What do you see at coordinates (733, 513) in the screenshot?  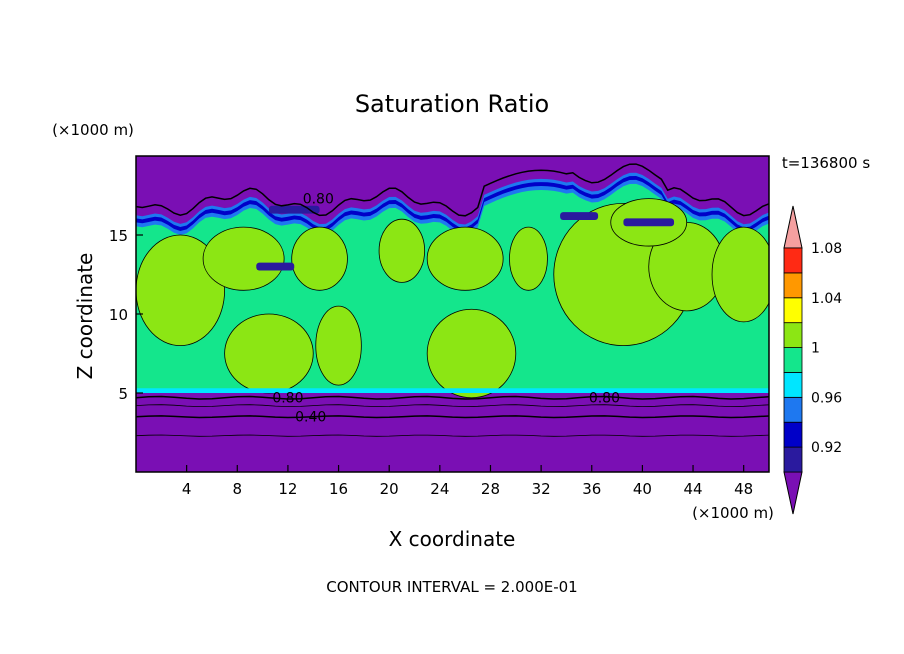 I see `x-units-label: (×1000 m)` at bounding box center [733, 513].